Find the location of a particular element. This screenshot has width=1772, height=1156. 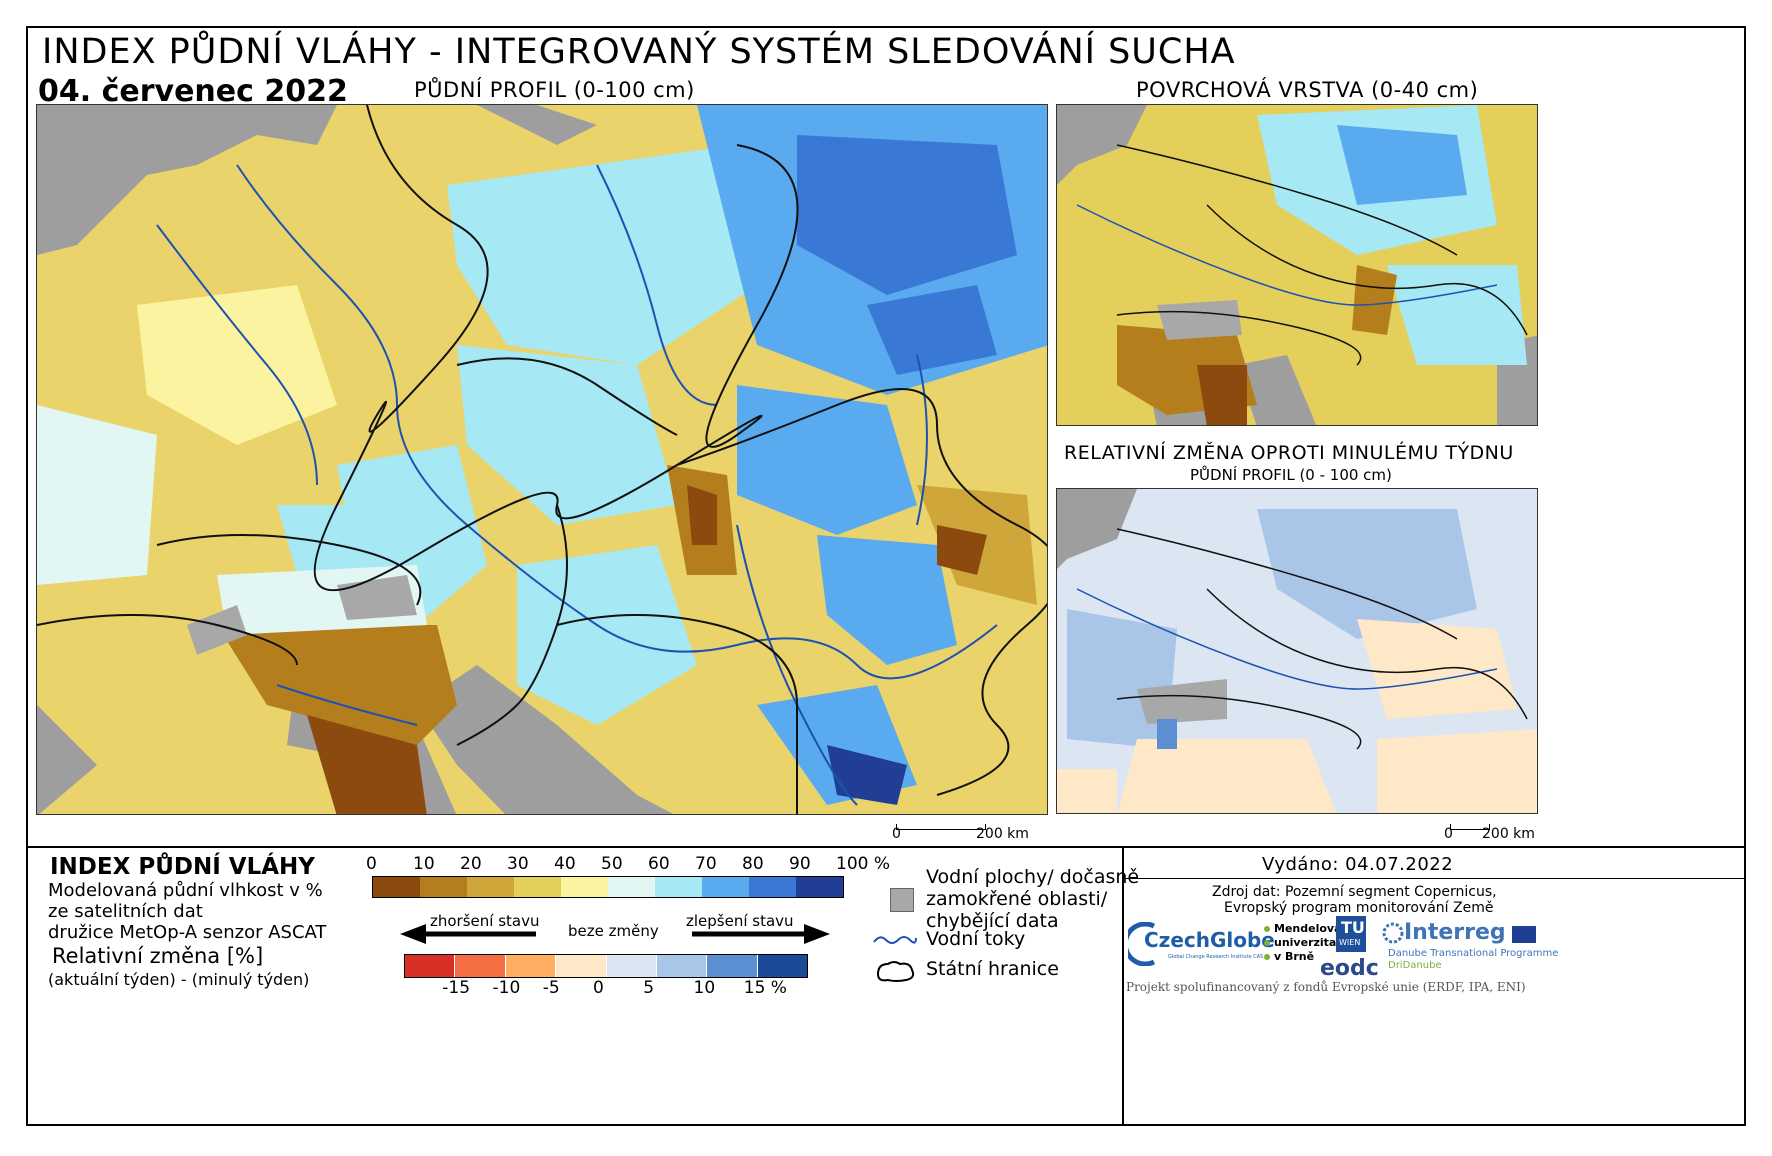

moisture-color-scale is located at coordinates (608, 887).